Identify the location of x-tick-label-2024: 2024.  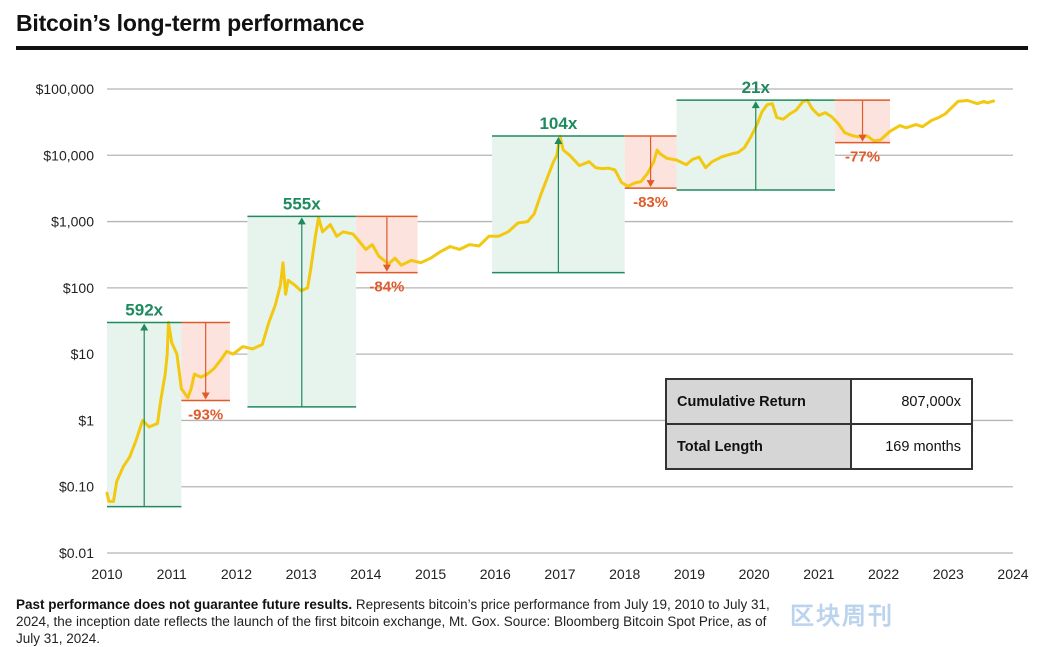
(1012, 574).